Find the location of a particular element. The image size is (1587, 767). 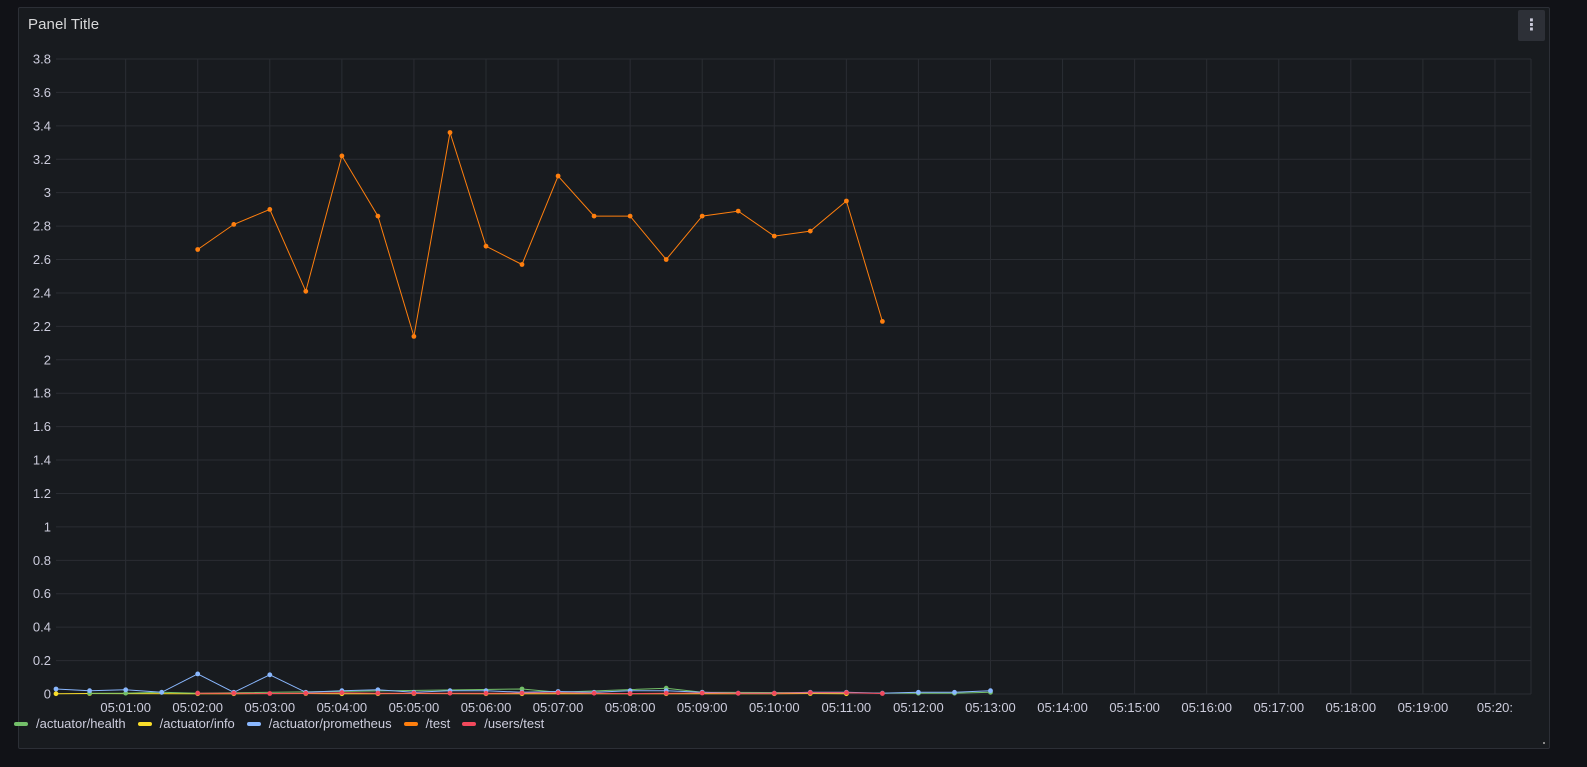

legend-item: /test is located at coordinates (427, 723).